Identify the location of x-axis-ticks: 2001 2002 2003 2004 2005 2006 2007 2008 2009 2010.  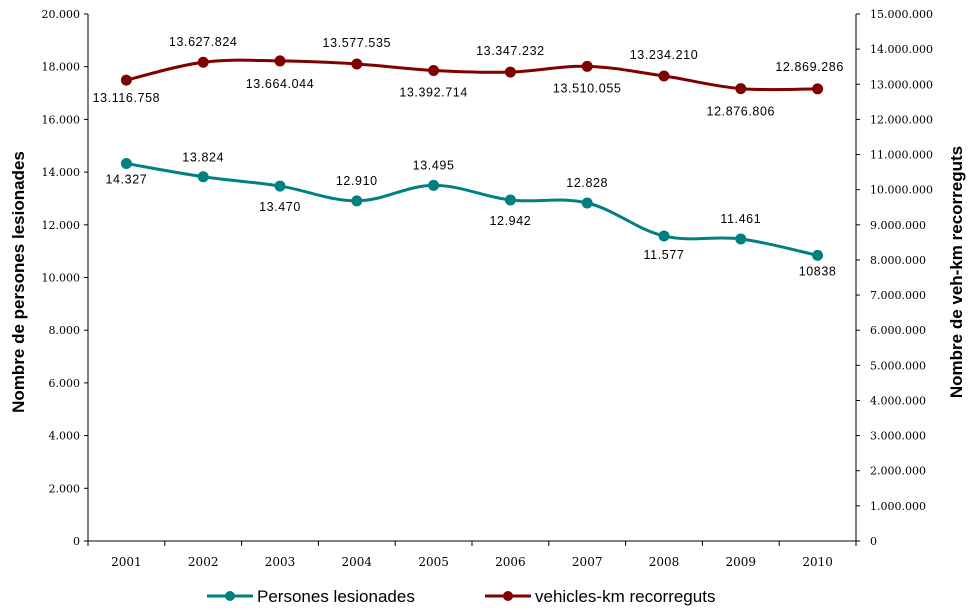
(472, 555).